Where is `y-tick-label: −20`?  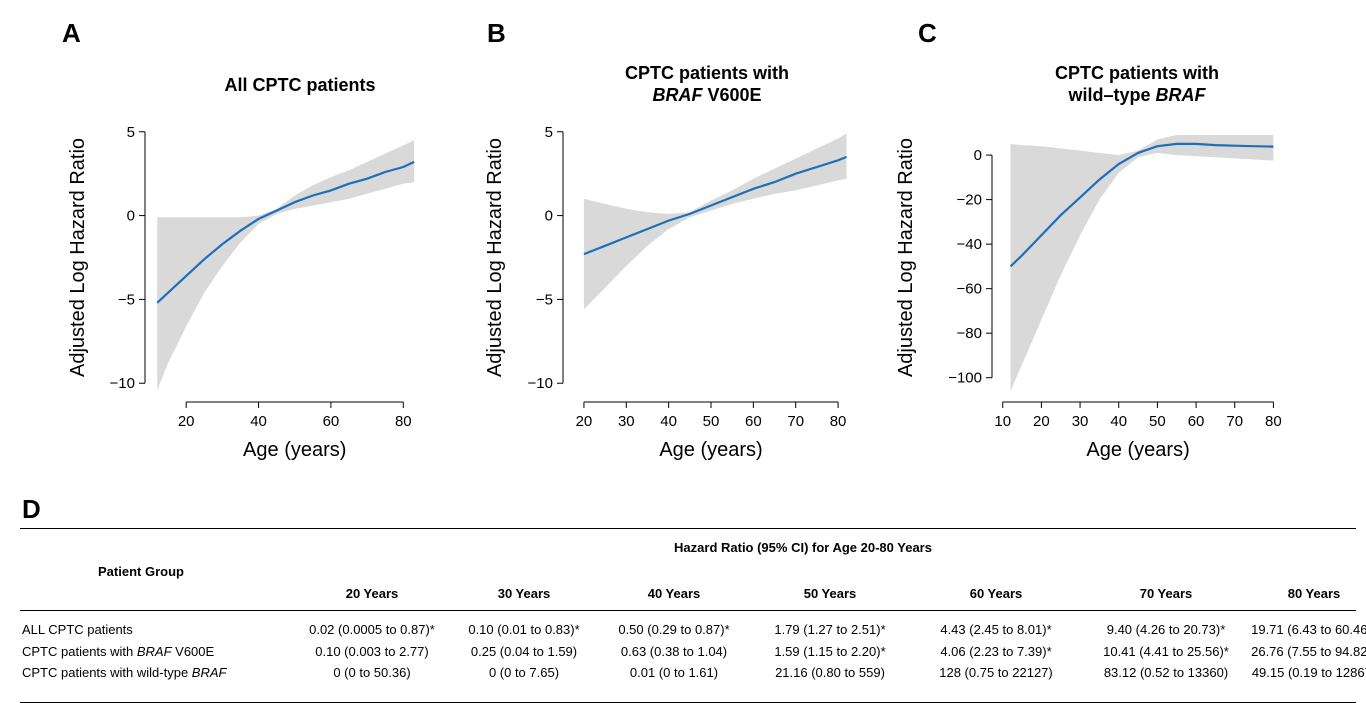
y-tick-label: −20 is located at coordinates (969, 200).